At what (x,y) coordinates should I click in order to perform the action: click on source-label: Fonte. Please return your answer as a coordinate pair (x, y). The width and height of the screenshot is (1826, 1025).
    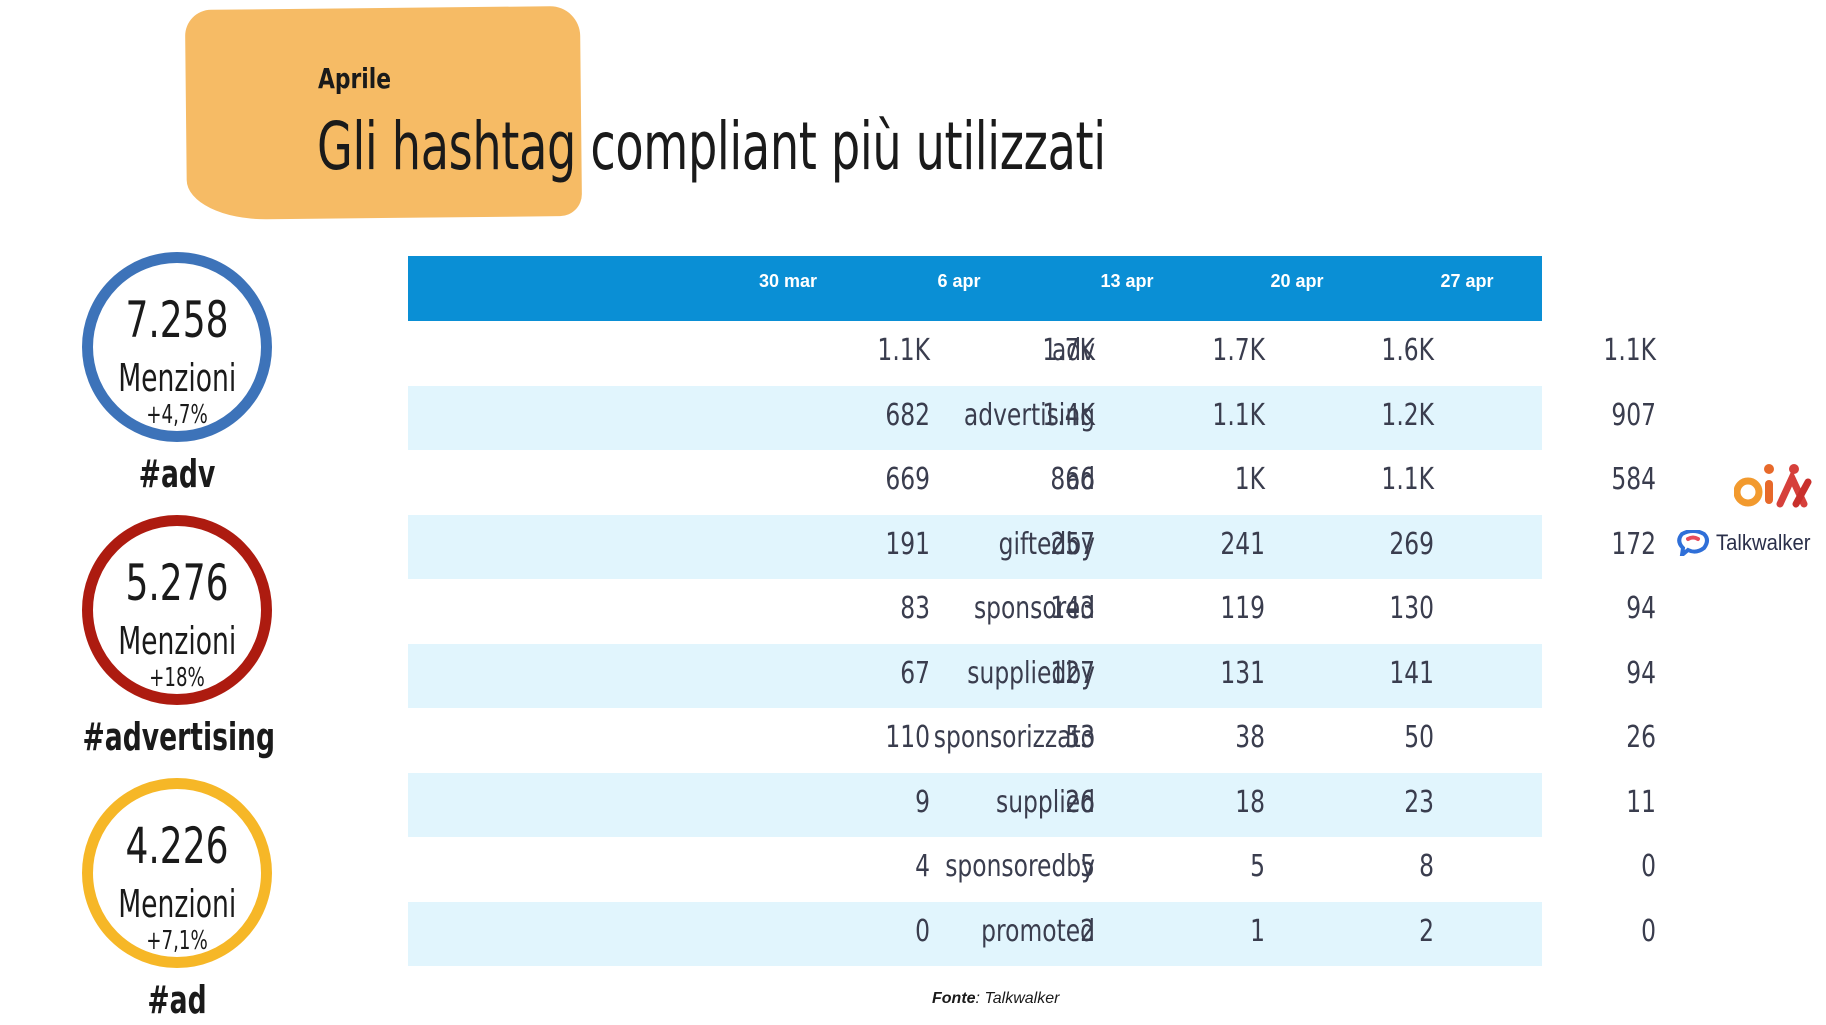
    Looking at the image, I should click on (954, 998).